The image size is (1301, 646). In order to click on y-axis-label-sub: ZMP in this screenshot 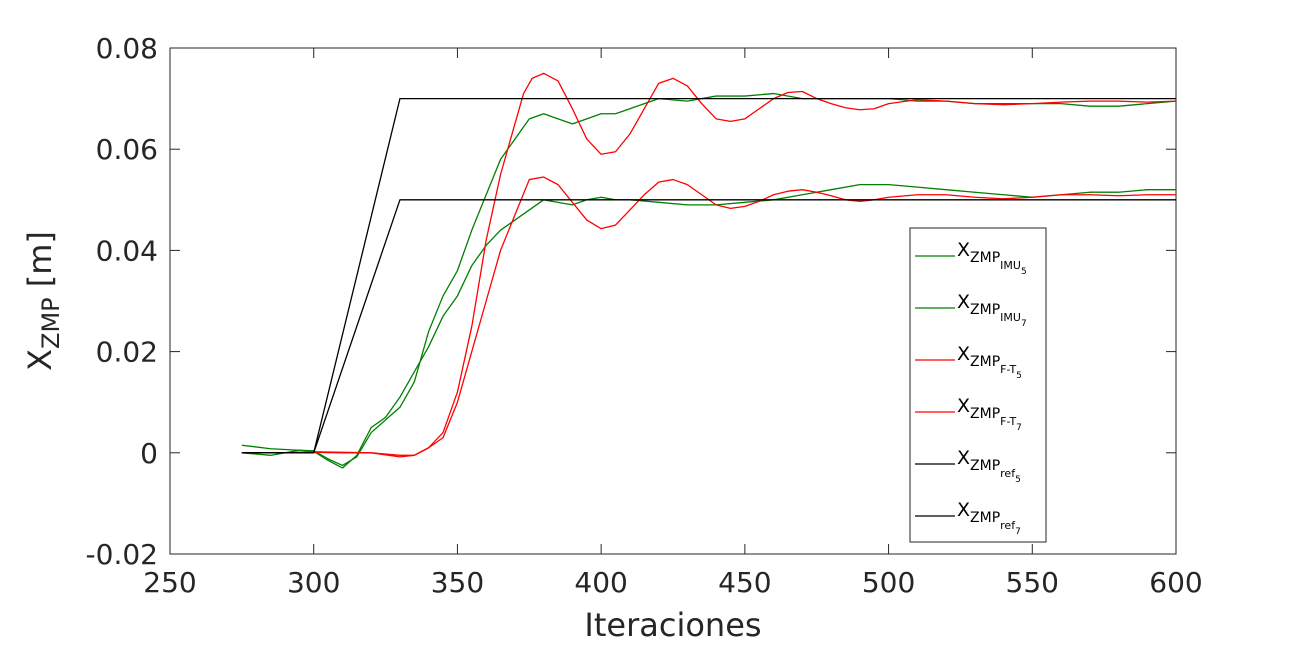, I will do `click(51, 323)`.